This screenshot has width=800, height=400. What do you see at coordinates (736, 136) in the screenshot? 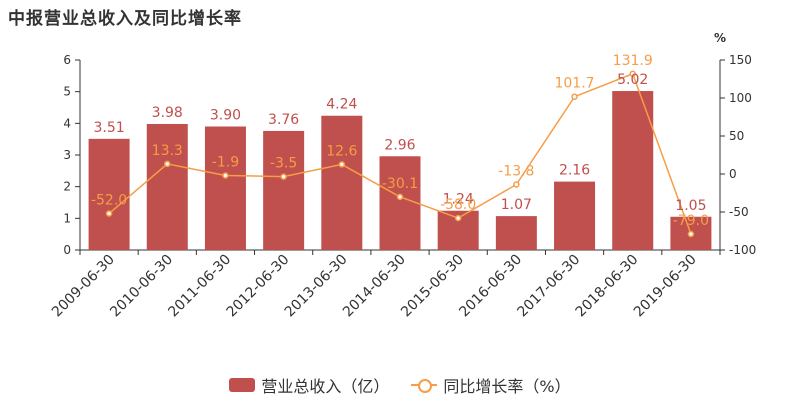
I see `y-tick-label-right: 50` at bounding box center [736, 136].